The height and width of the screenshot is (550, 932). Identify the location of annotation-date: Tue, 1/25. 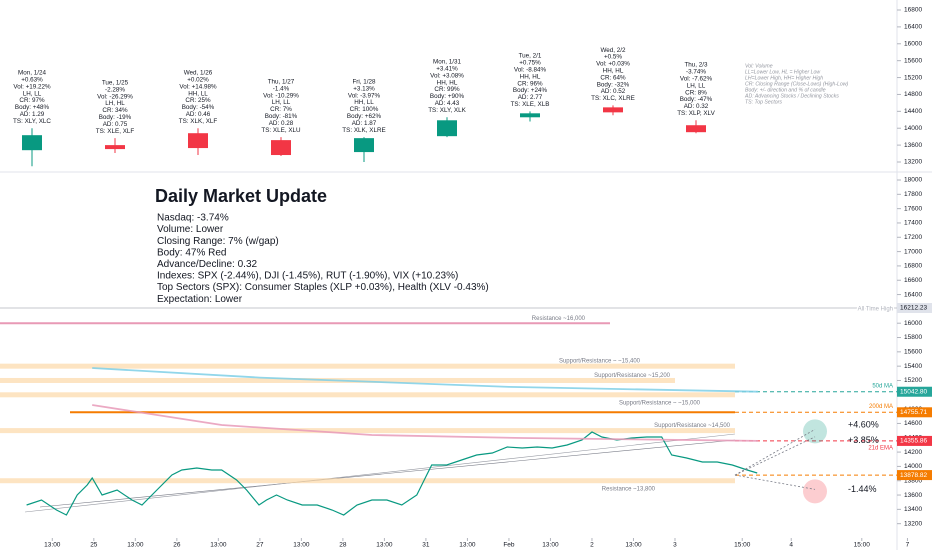
(115, 83).